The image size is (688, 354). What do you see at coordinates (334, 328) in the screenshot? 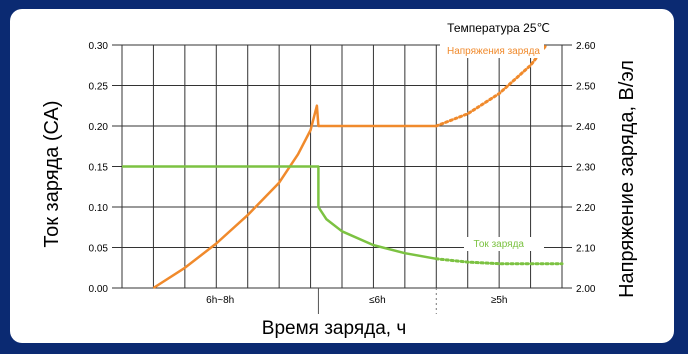
I see `x-axis-label: Время заряда, ч` at bounding box center [334, 328].